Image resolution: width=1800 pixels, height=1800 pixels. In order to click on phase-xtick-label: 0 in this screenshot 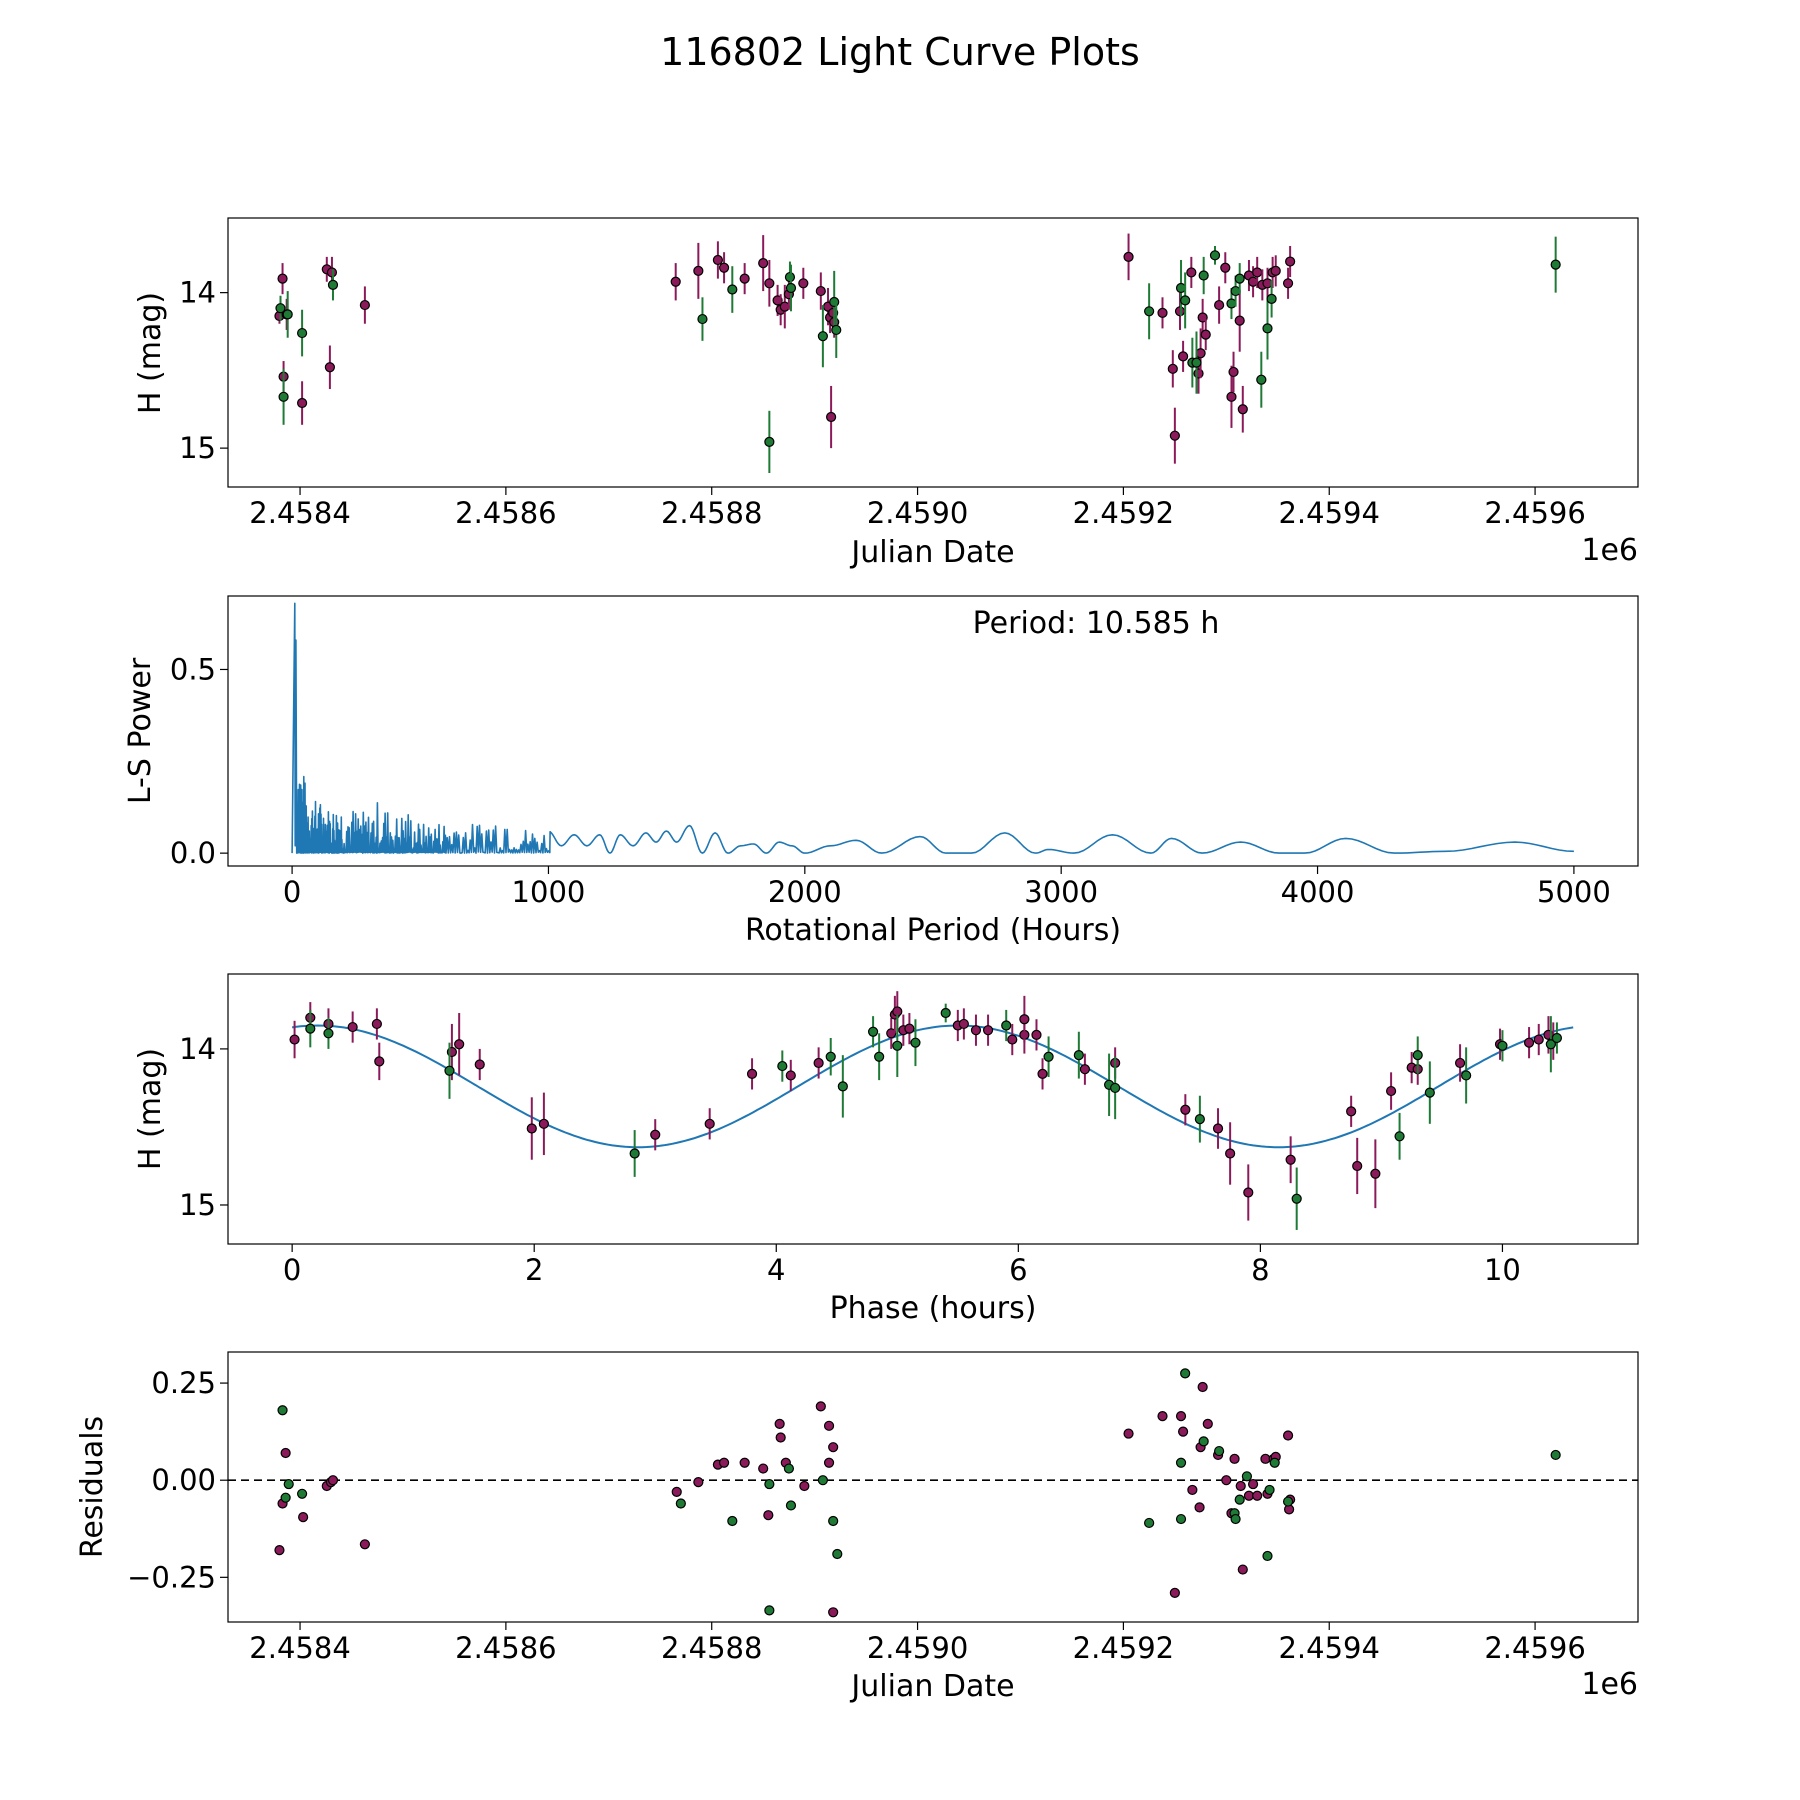, I will do `click(292, 1270)`.